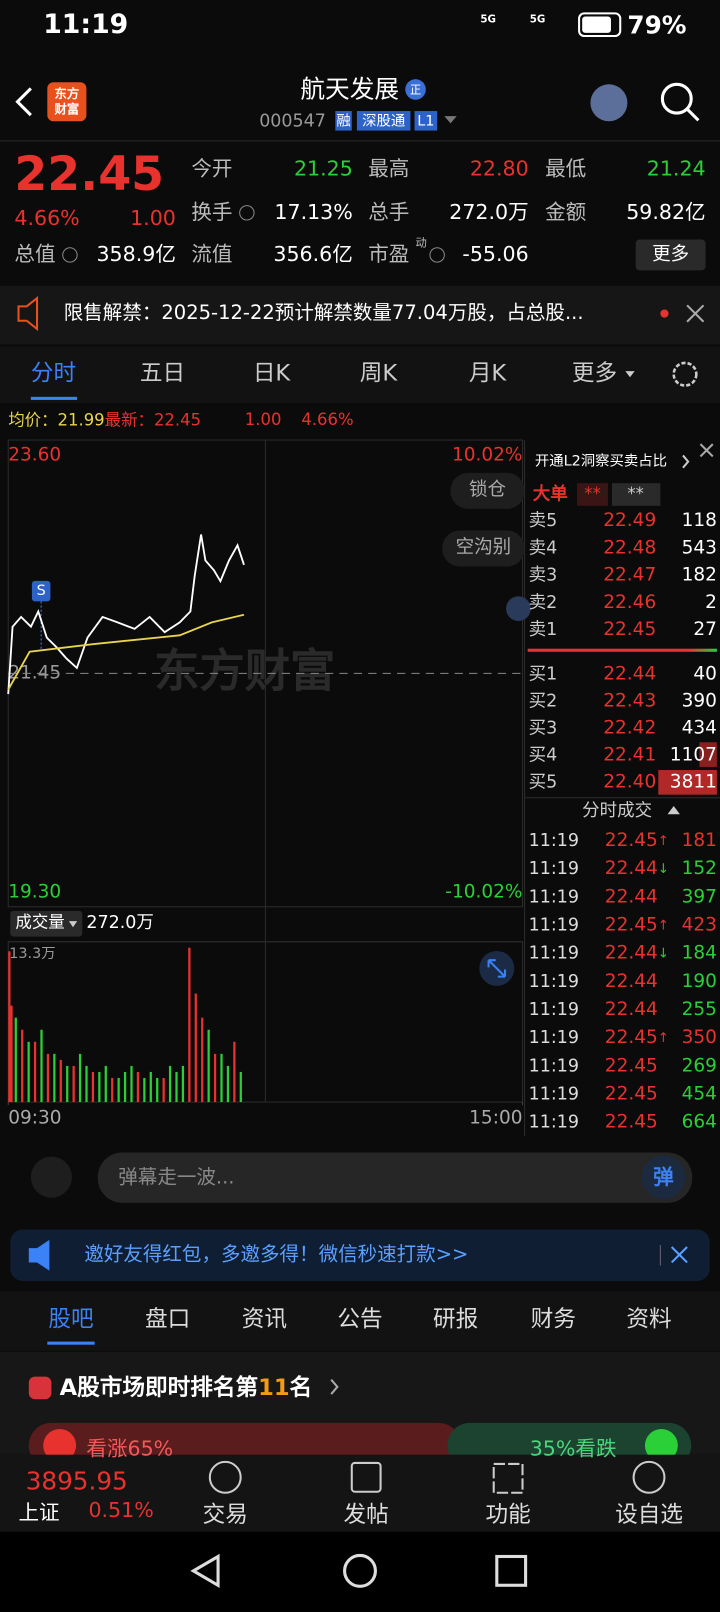  I want to click on section-tab: 股吧, so click(70, 1320).